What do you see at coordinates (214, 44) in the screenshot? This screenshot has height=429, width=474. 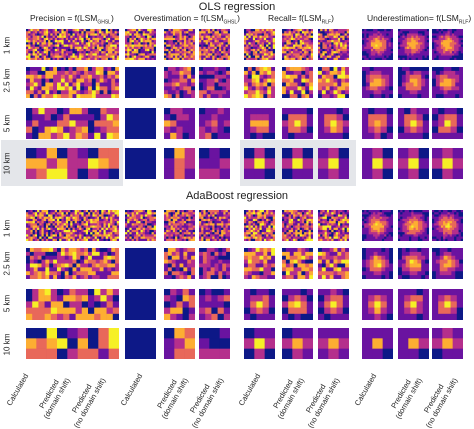 I see `heatmap-tile-ols-overestimation-predicted-no-domain-shift-1km` at bounding box center [214, 44].